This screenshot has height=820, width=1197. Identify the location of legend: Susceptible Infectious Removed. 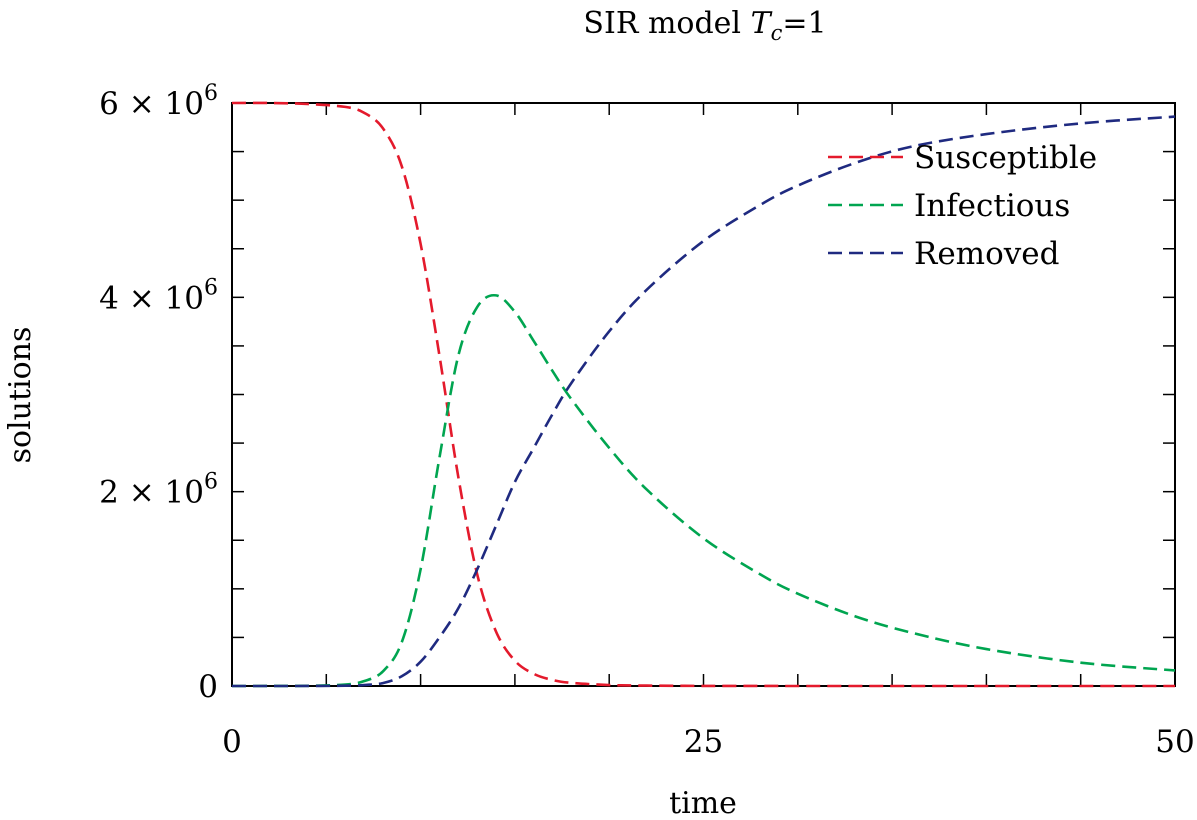
(962, 206).